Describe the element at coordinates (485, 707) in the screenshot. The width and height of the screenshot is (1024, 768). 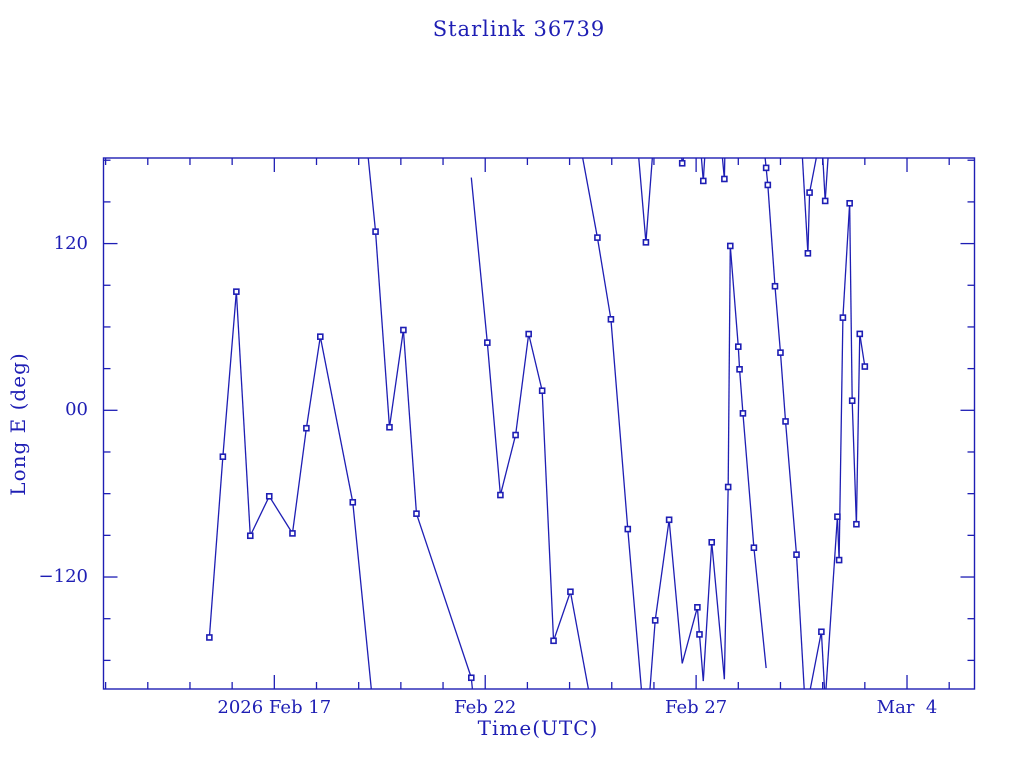
I see `x-tick-label: Feb 22` at that location.